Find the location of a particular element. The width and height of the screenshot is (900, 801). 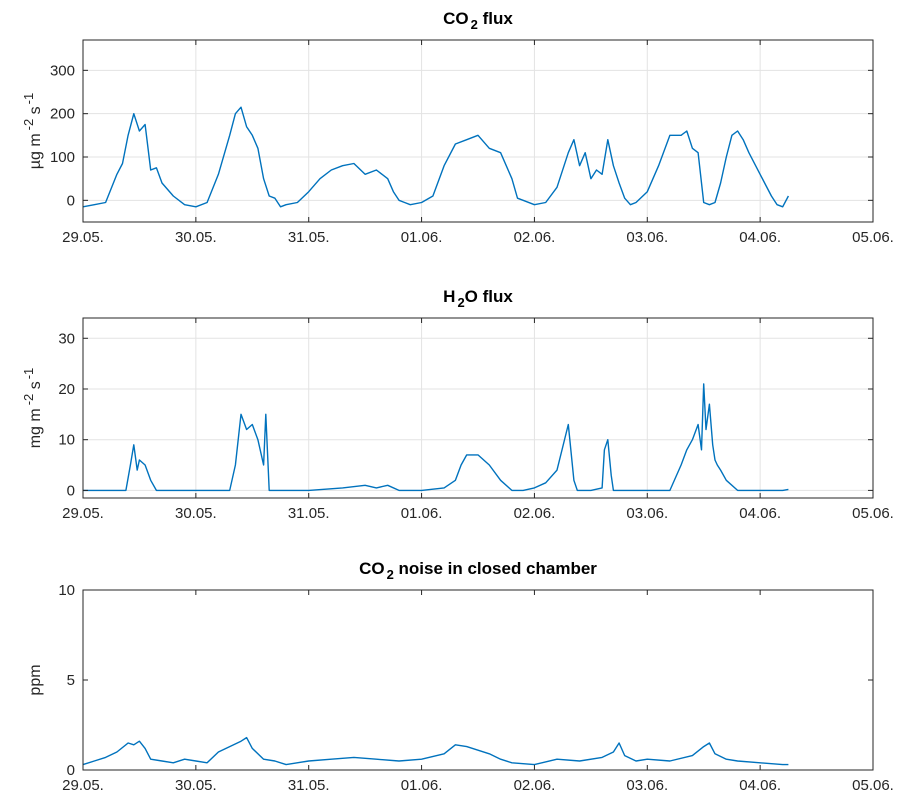

y-tick-label: 200 is located at coordinates (62, 114).